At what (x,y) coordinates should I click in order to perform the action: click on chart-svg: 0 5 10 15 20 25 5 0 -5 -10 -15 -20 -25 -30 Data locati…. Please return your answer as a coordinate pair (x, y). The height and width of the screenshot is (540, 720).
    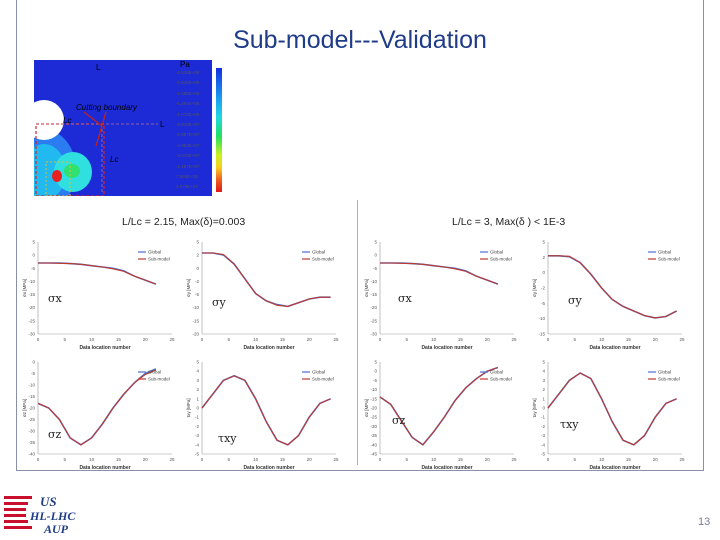
    Looking at the image, I should click on (98, 296).